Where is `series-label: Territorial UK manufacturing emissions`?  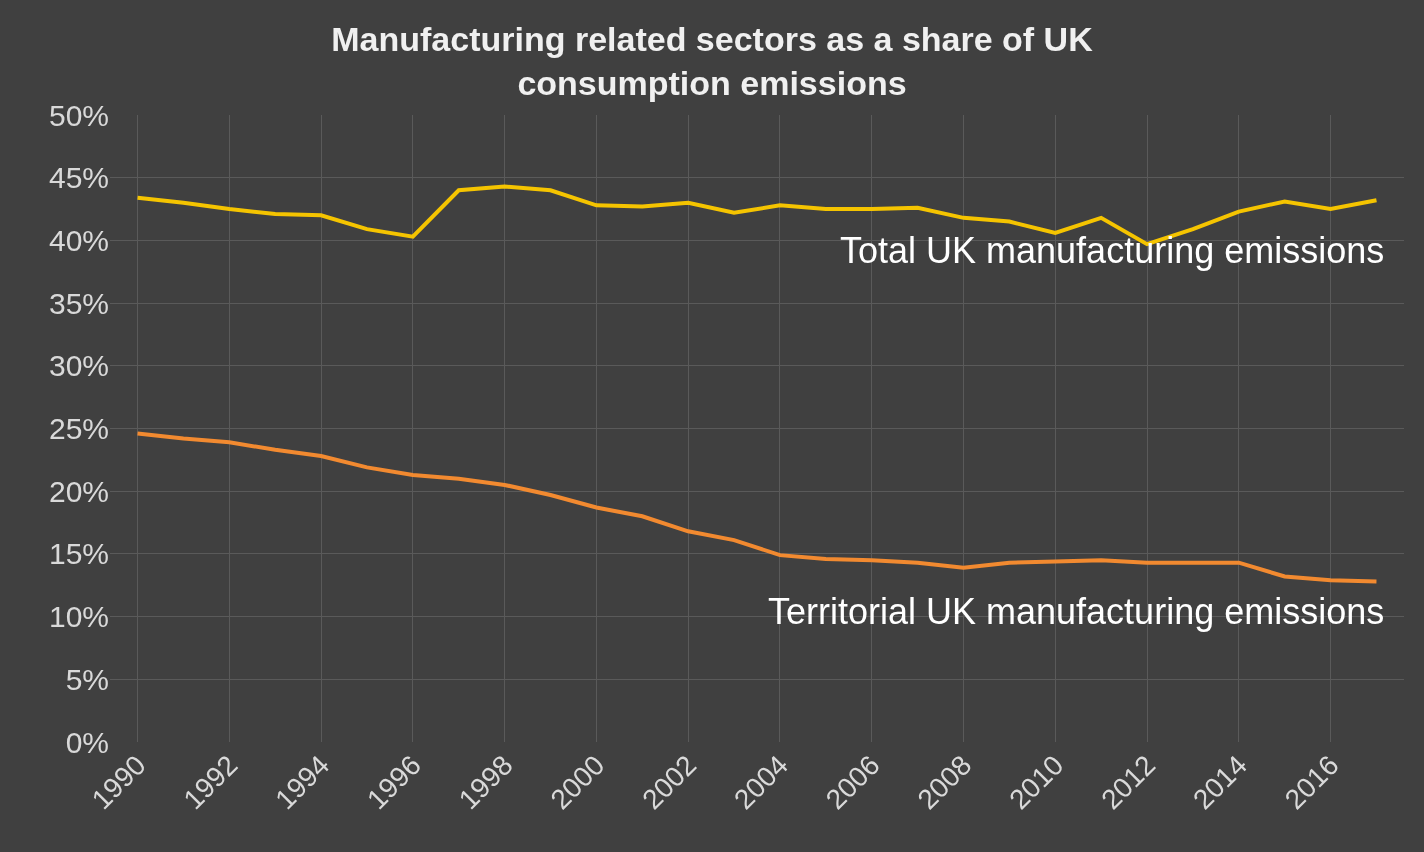
series-label: Territorial UK manufacturing emissions is located at coordinates (1076, 611).